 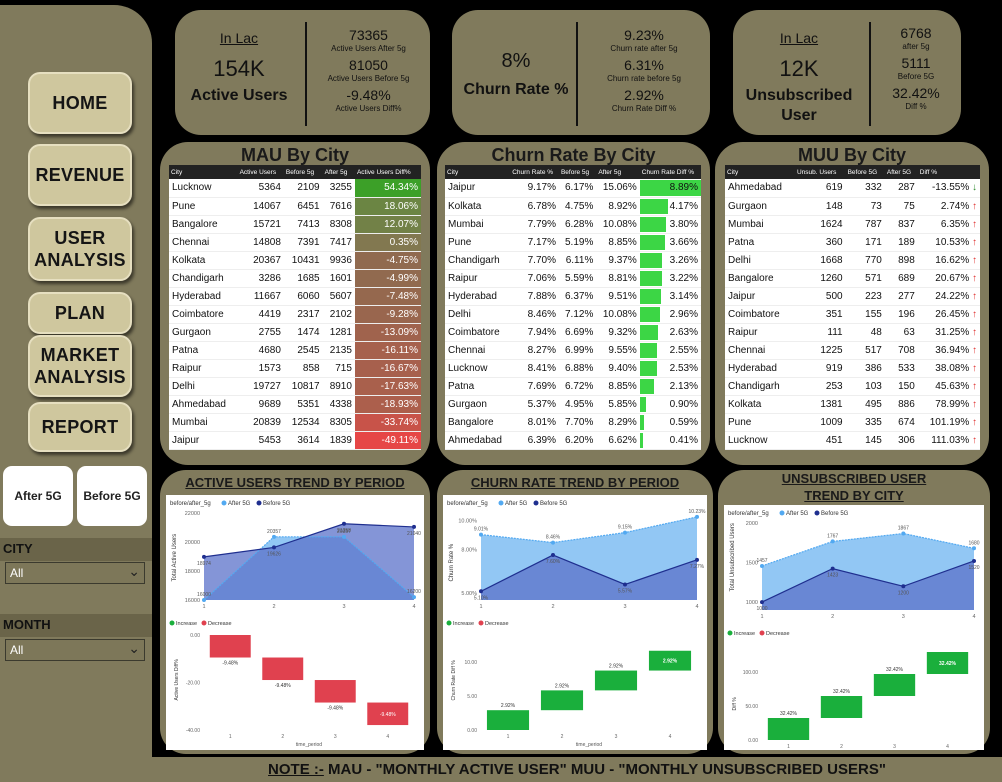 What do you see at coordinates (80, 249) in the screenshot?
I see `user-analysis-button: USER ANALYSIS` at bounding box center [80, 249].